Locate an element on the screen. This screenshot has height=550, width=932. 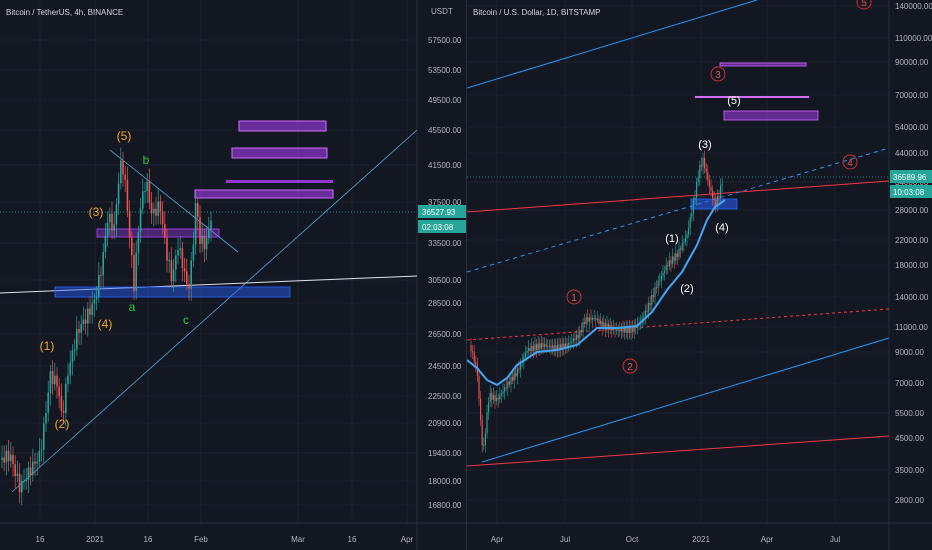
wave-label: (1) is located at coordinates (47, 346).